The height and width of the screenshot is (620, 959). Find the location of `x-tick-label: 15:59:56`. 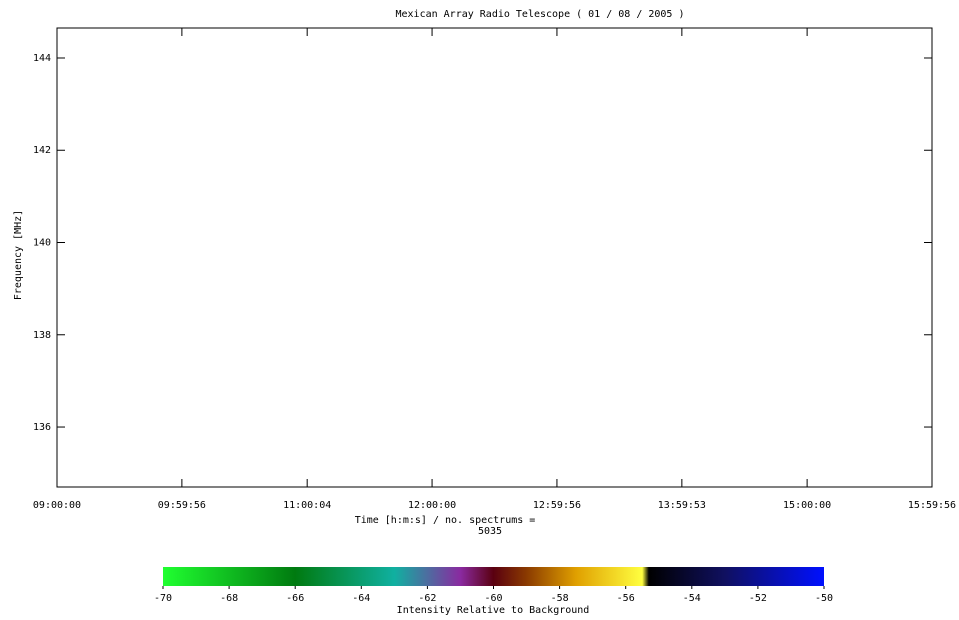

x-tick-label: 15:59:56 is located at coordinates (932, 505).